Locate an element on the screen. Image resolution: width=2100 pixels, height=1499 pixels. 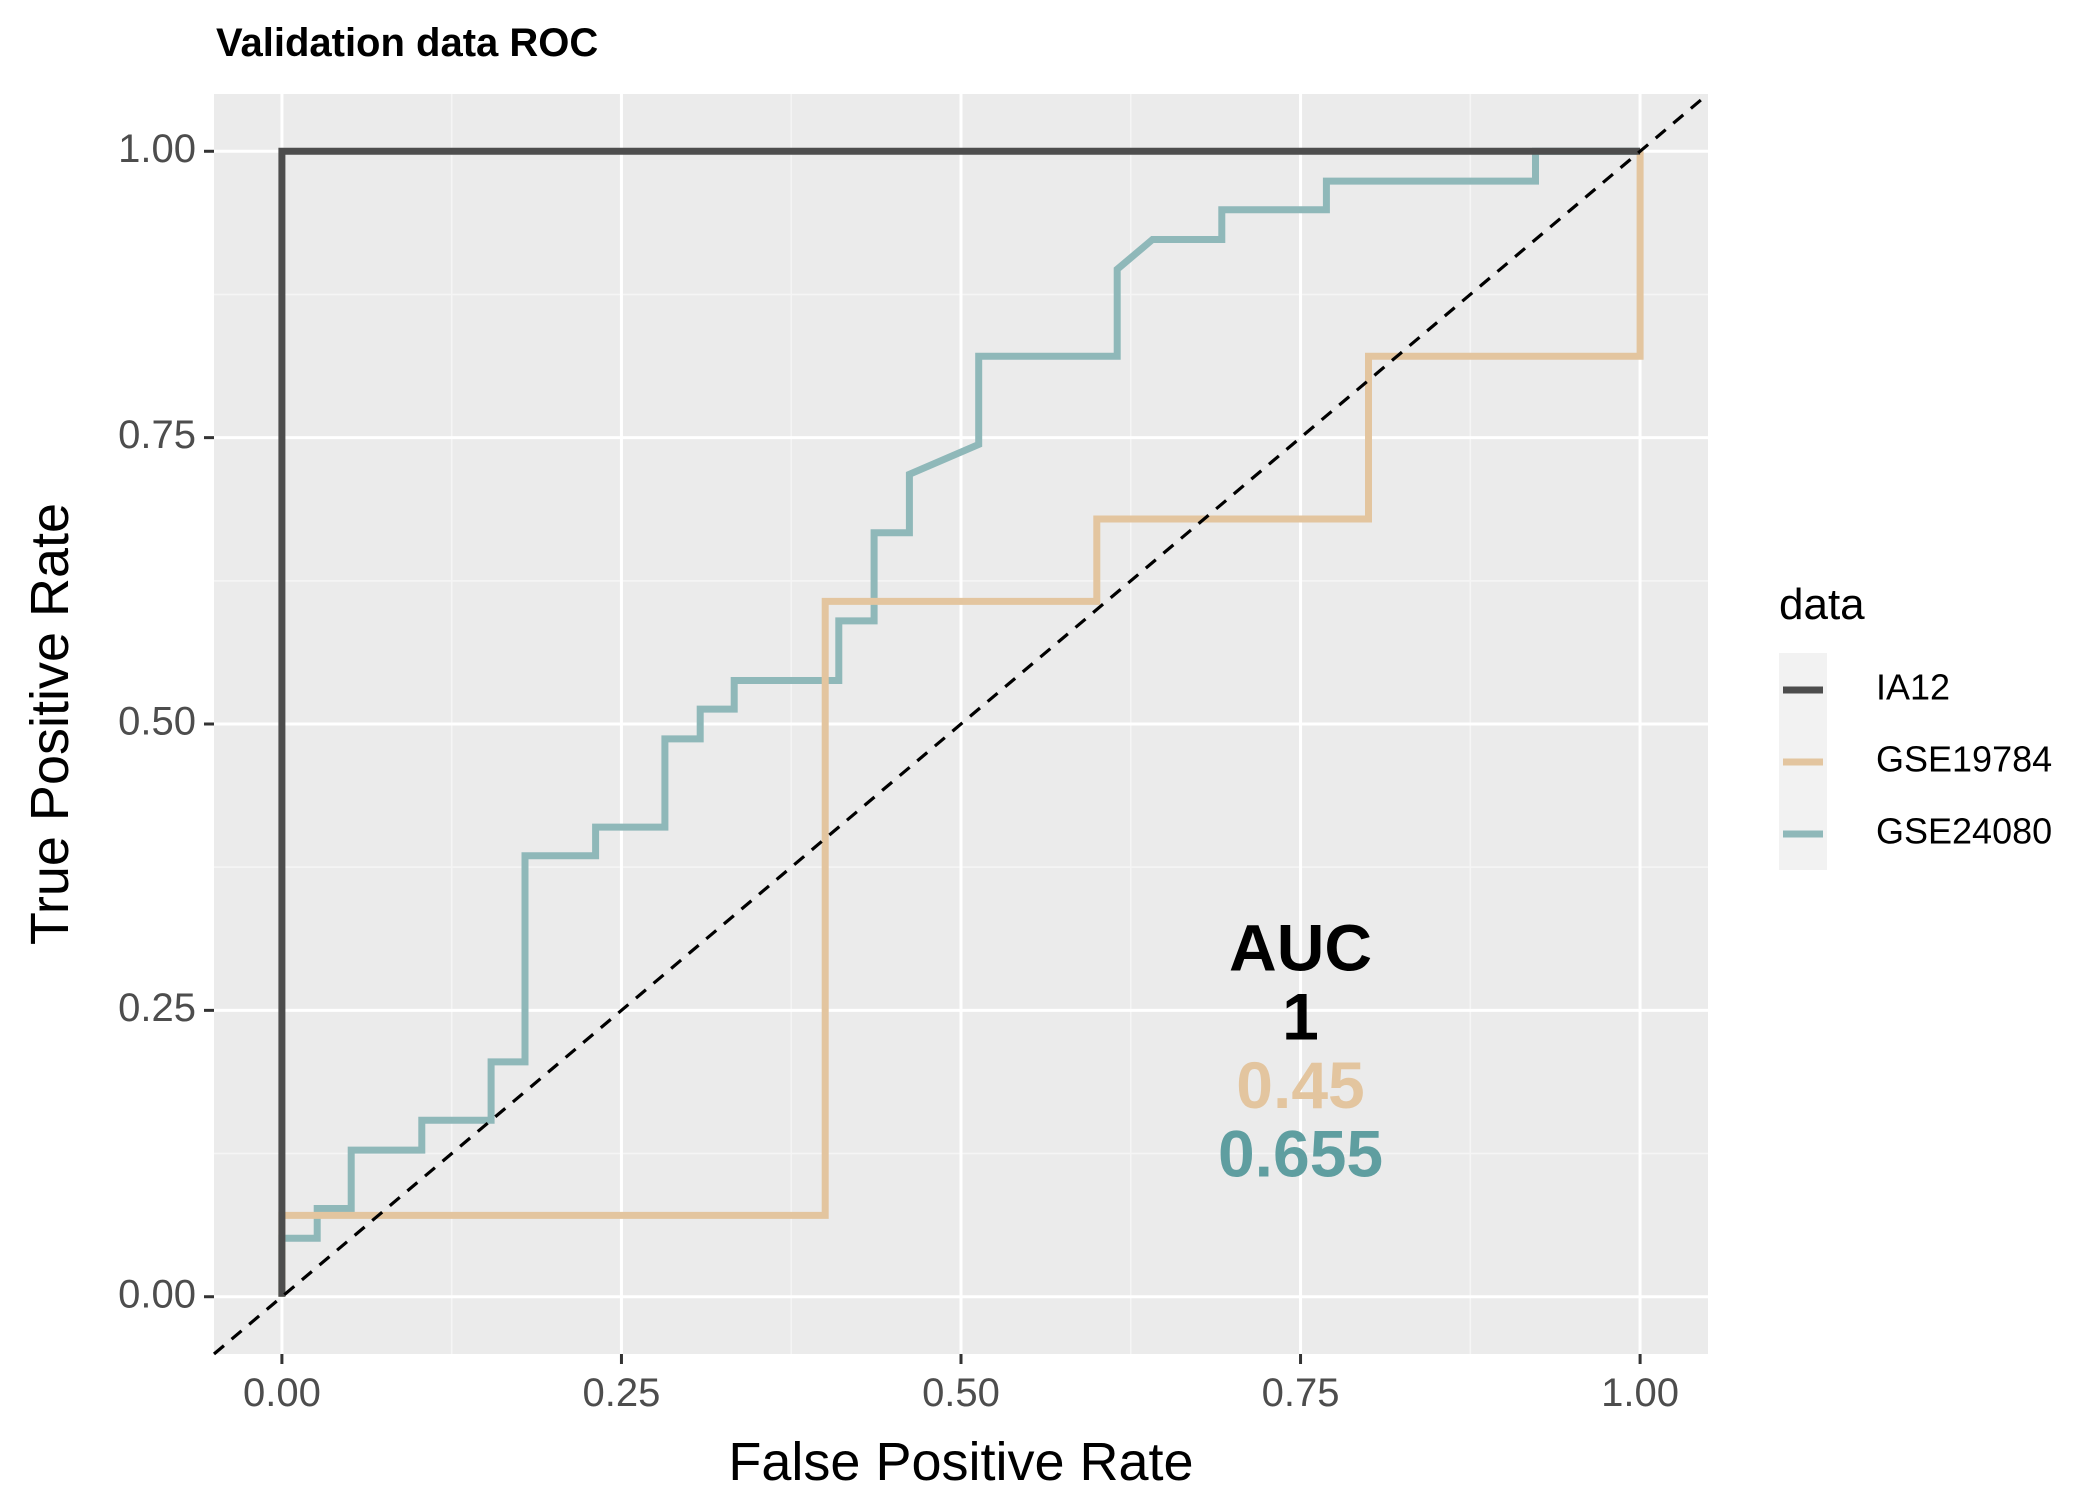
legend-label-gse19784: GSE19784 is located at coordinates (1964, 759).